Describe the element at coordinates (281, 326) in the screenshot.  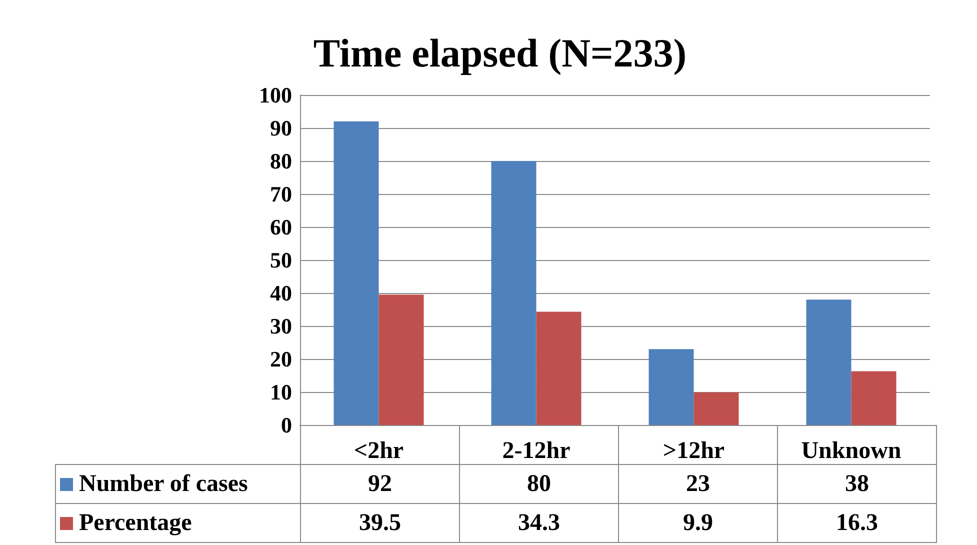
I see `y-tick-label: 30` at that location.